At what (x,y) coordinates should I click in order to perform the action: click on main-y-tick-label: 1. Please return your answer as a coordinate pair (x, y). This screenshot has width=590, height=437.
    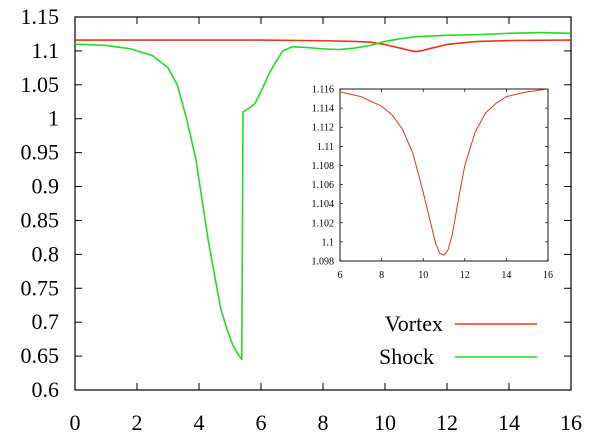
    Looking at the image, I should click on (53, 118).